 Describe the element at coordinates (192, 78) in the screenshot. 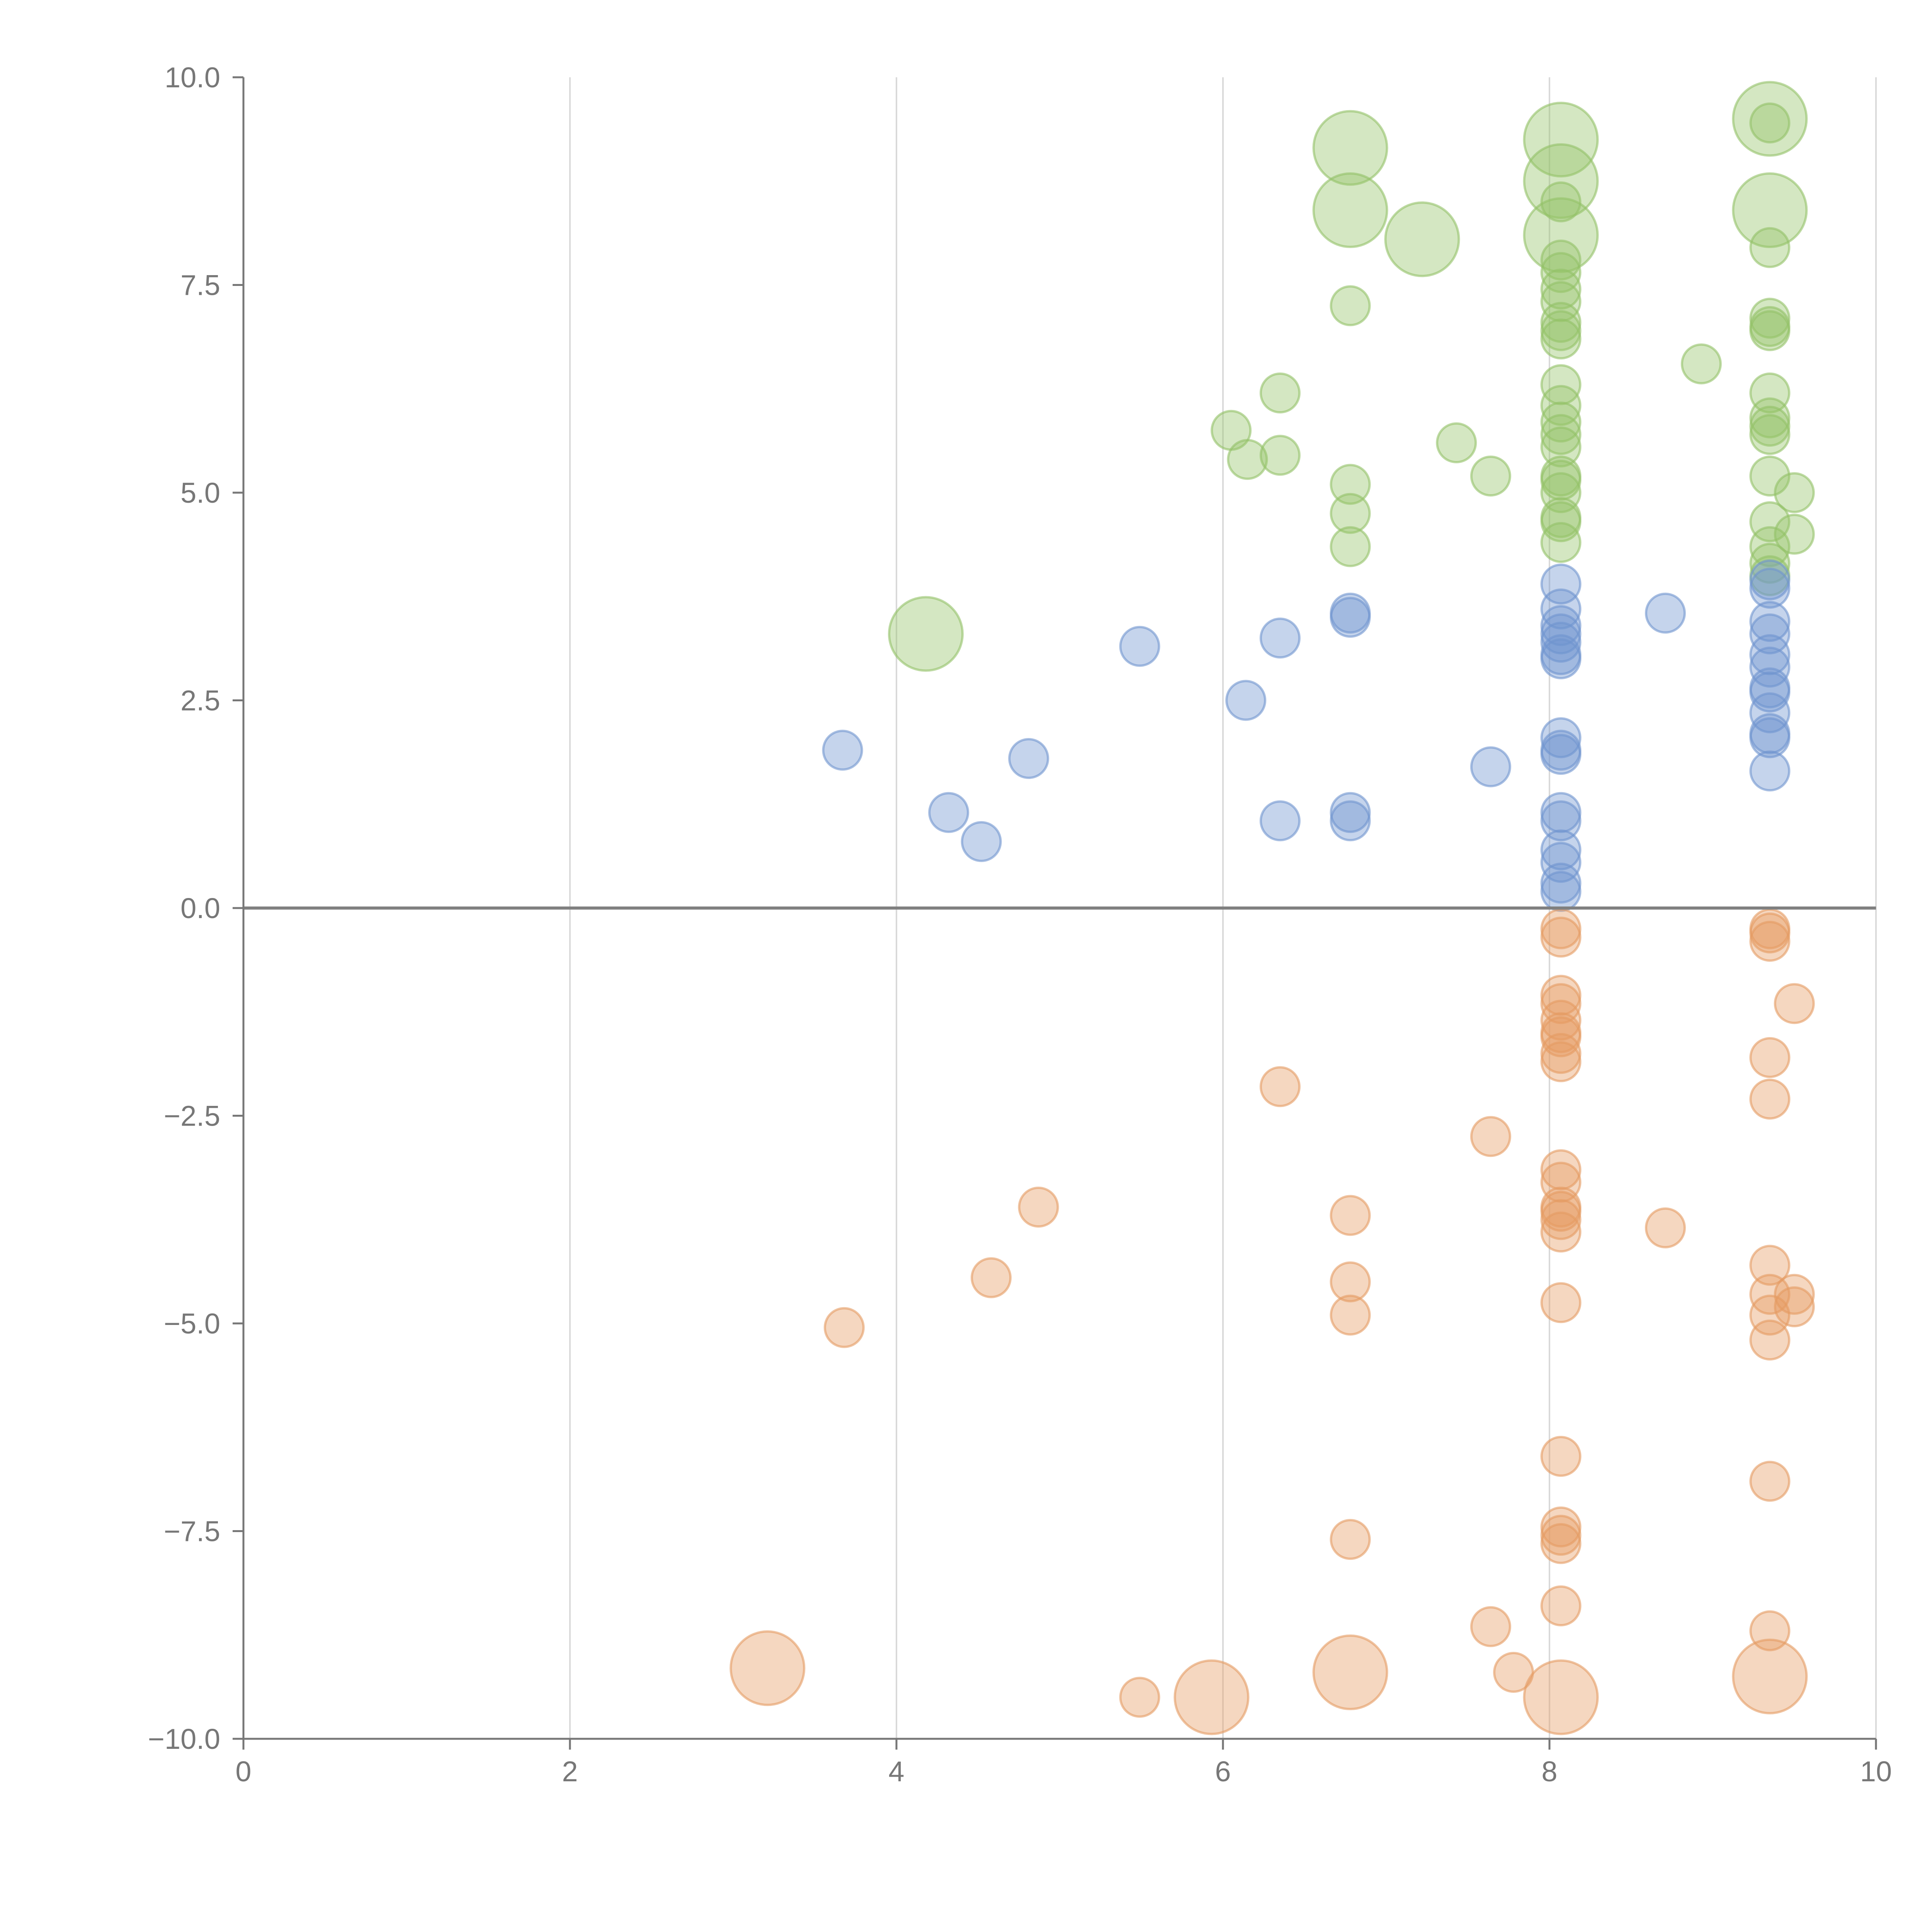

I see `y-tick-label: 10.0` at that location.